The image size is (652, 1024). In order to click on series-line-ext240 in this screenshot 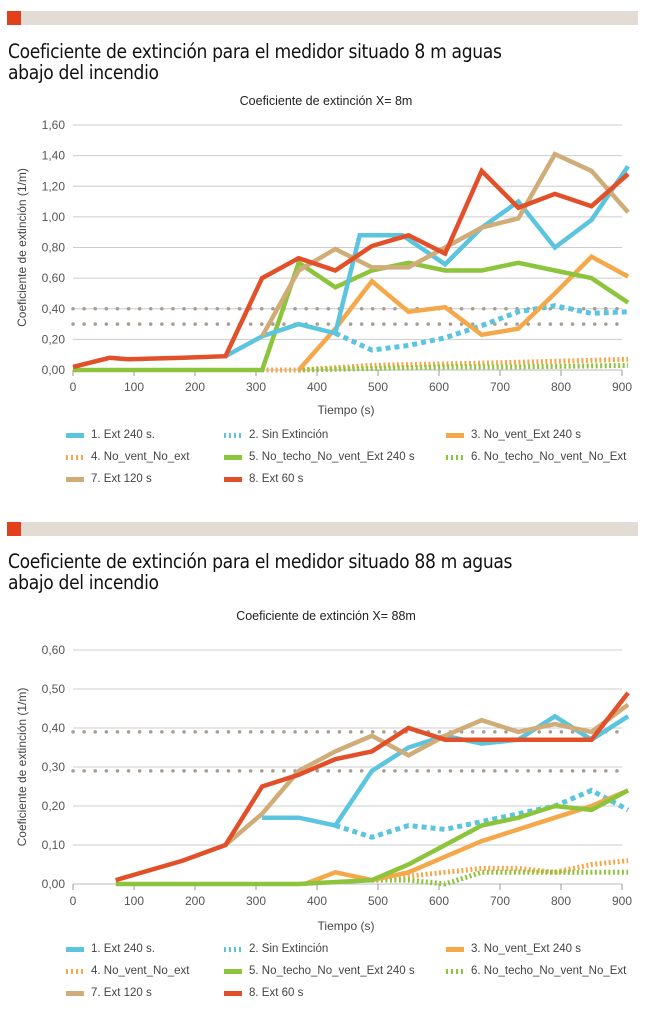, I will do `click(427, 262)`.